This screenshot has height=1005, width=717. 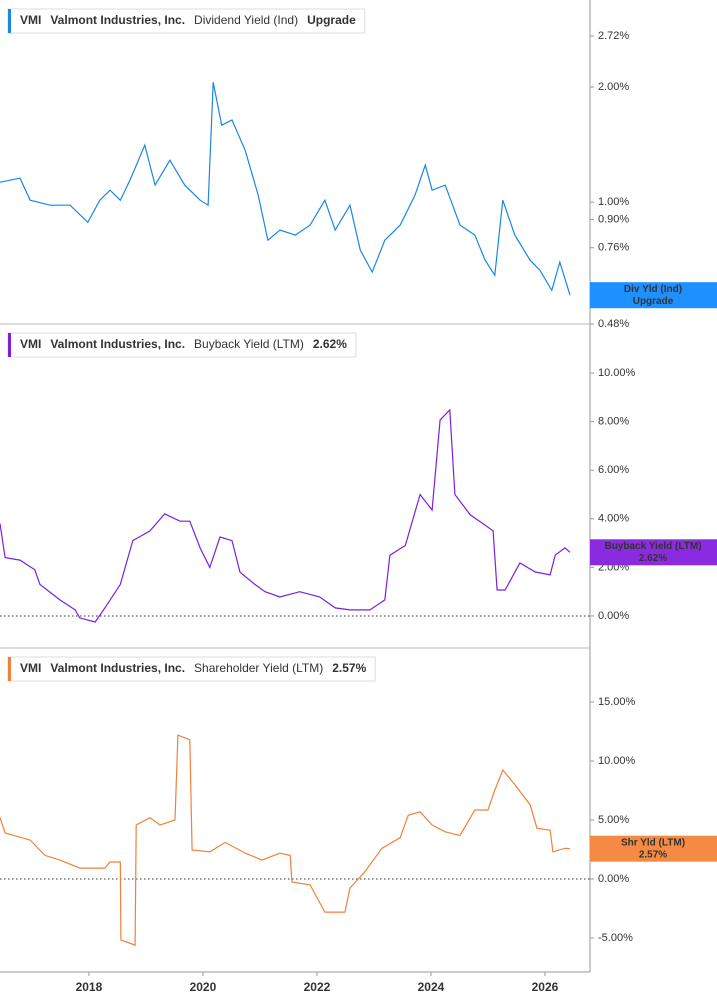 What do you see at coordinates (203, 987) in the screenshot?
I see `x-tick-label: 2020` at bounding box center [203, 987].